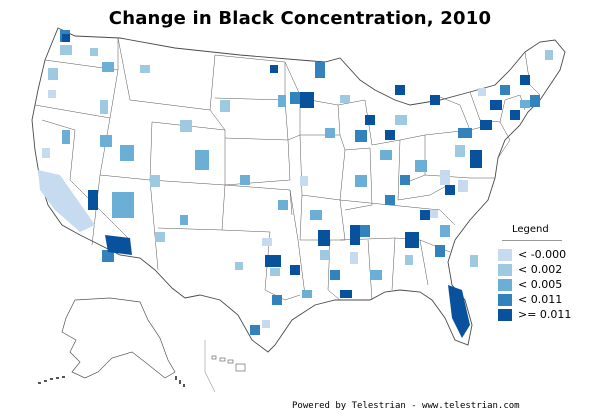 Image resolution: width=600 pixels, height=420 pixels. What do you see at coordinates (300, 18) in the screenshot?
I see `map-title: Change in Black Concentration, 2010` at bounding box center [300, 18].